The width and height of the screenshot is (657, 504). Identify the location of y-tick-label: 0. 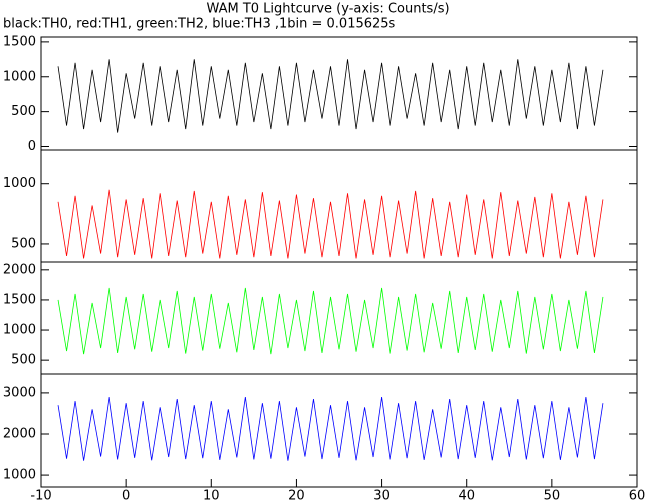
(32, 146).